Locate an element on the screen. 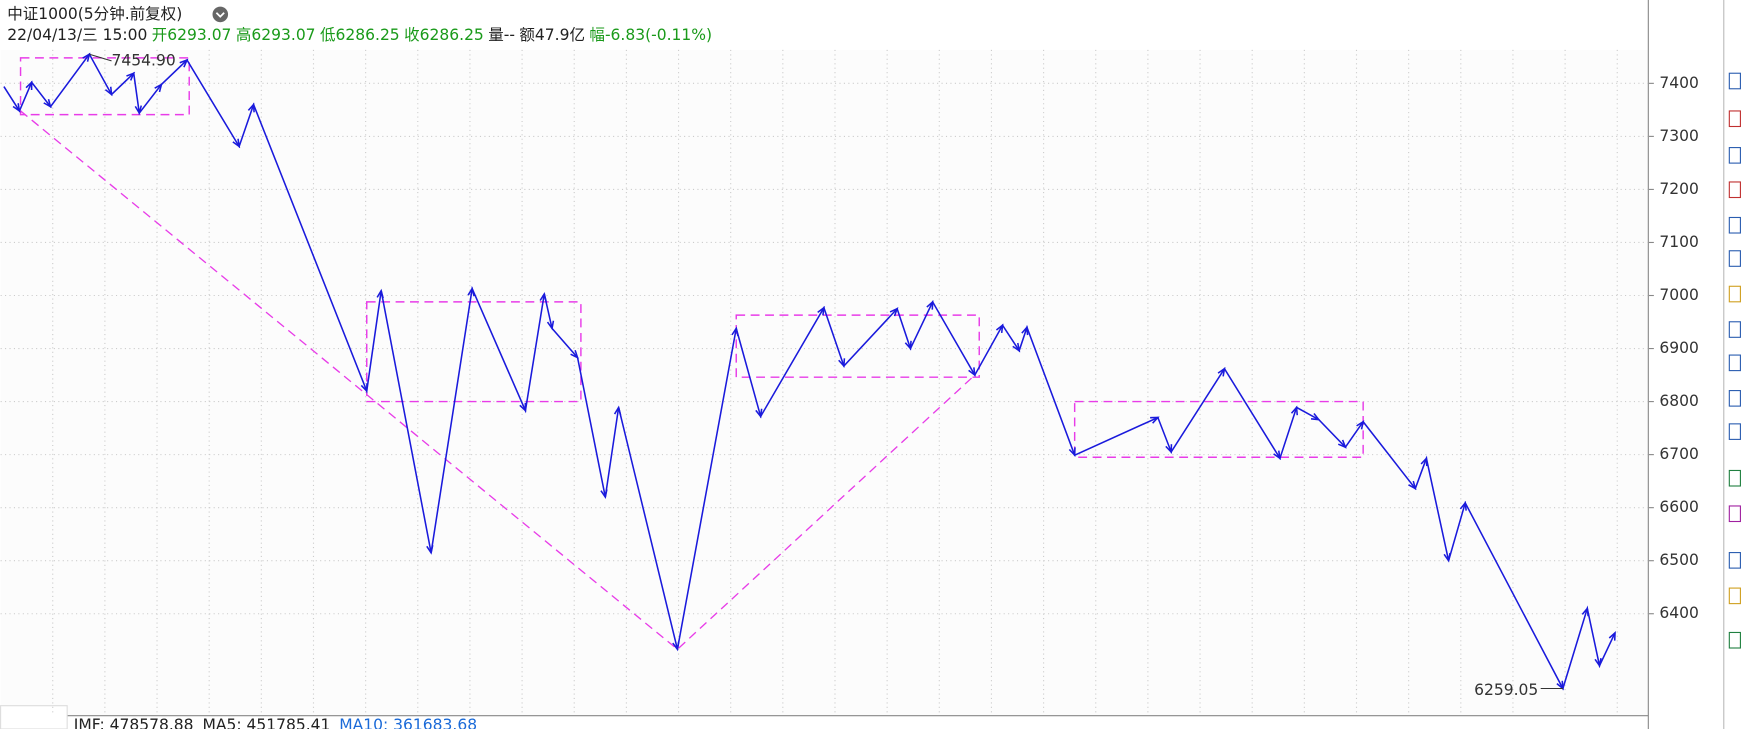 The width and height of the screenshot is (1741, 729). y-tick-label: 7200 is located at coordinates (1679, 189).